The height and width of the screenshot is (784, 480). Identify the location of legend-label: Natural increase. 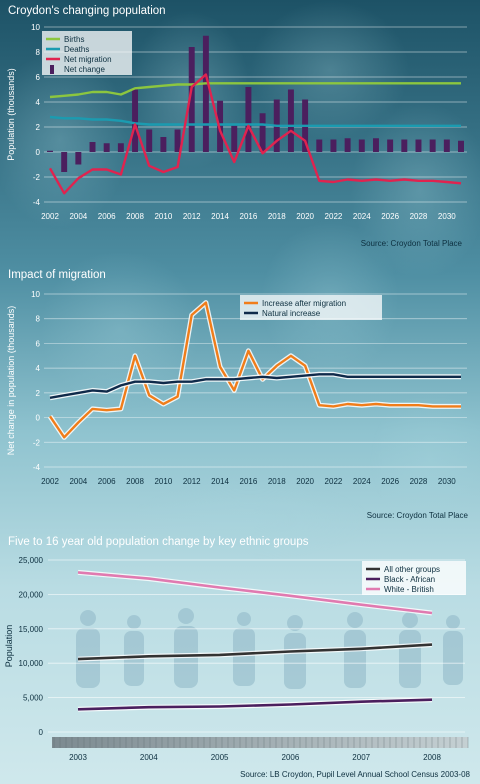
(291, 313).